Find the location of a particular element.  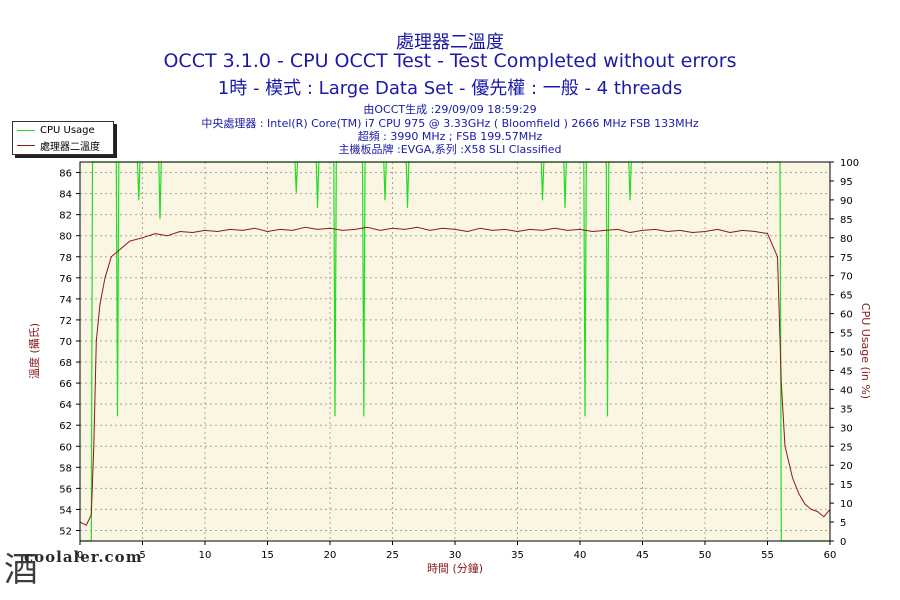

y-tick-label-left: 84 is located at coordinates (65, 195).